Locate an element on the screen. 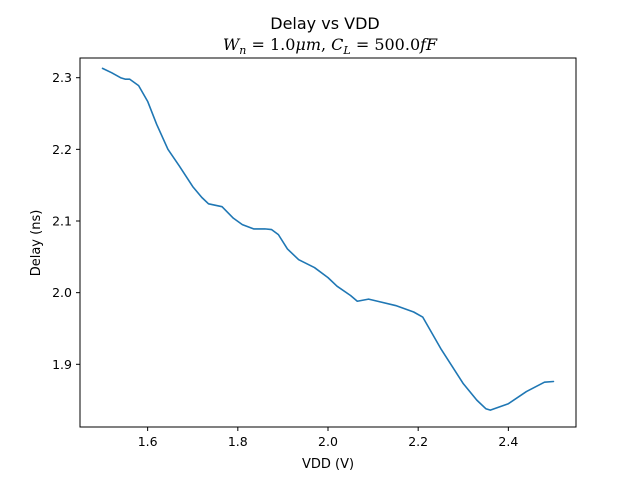 This screenshot has width=640, height=480. y-tick-label: 2.1 is located at coordinates (62, 221).